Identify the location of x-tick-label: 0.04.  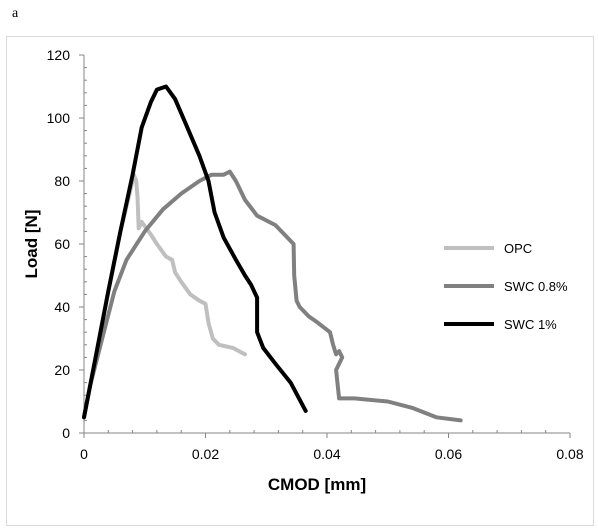
(326, 454).